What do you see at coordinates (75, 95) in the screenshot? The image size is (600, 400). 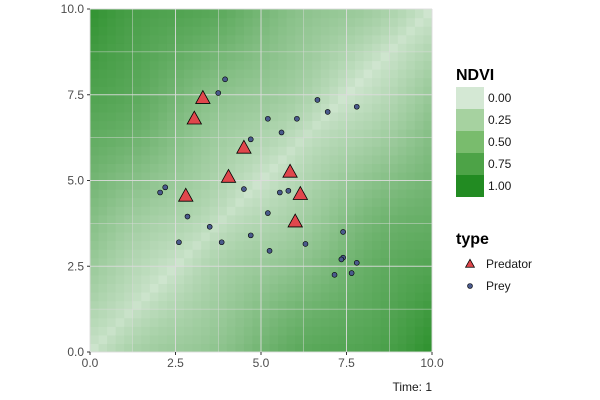 I see `y-tick-label: 7.5` at bounding box center [75, 95].